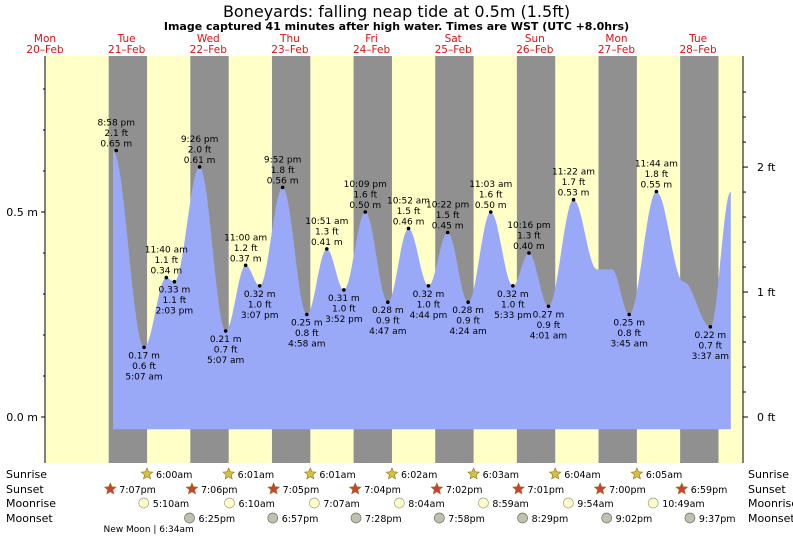  What do you see at coordinates (25, 489) in the screenshot?
I see `sunset-row-label: Sunset` at bounding box center [25, 489].